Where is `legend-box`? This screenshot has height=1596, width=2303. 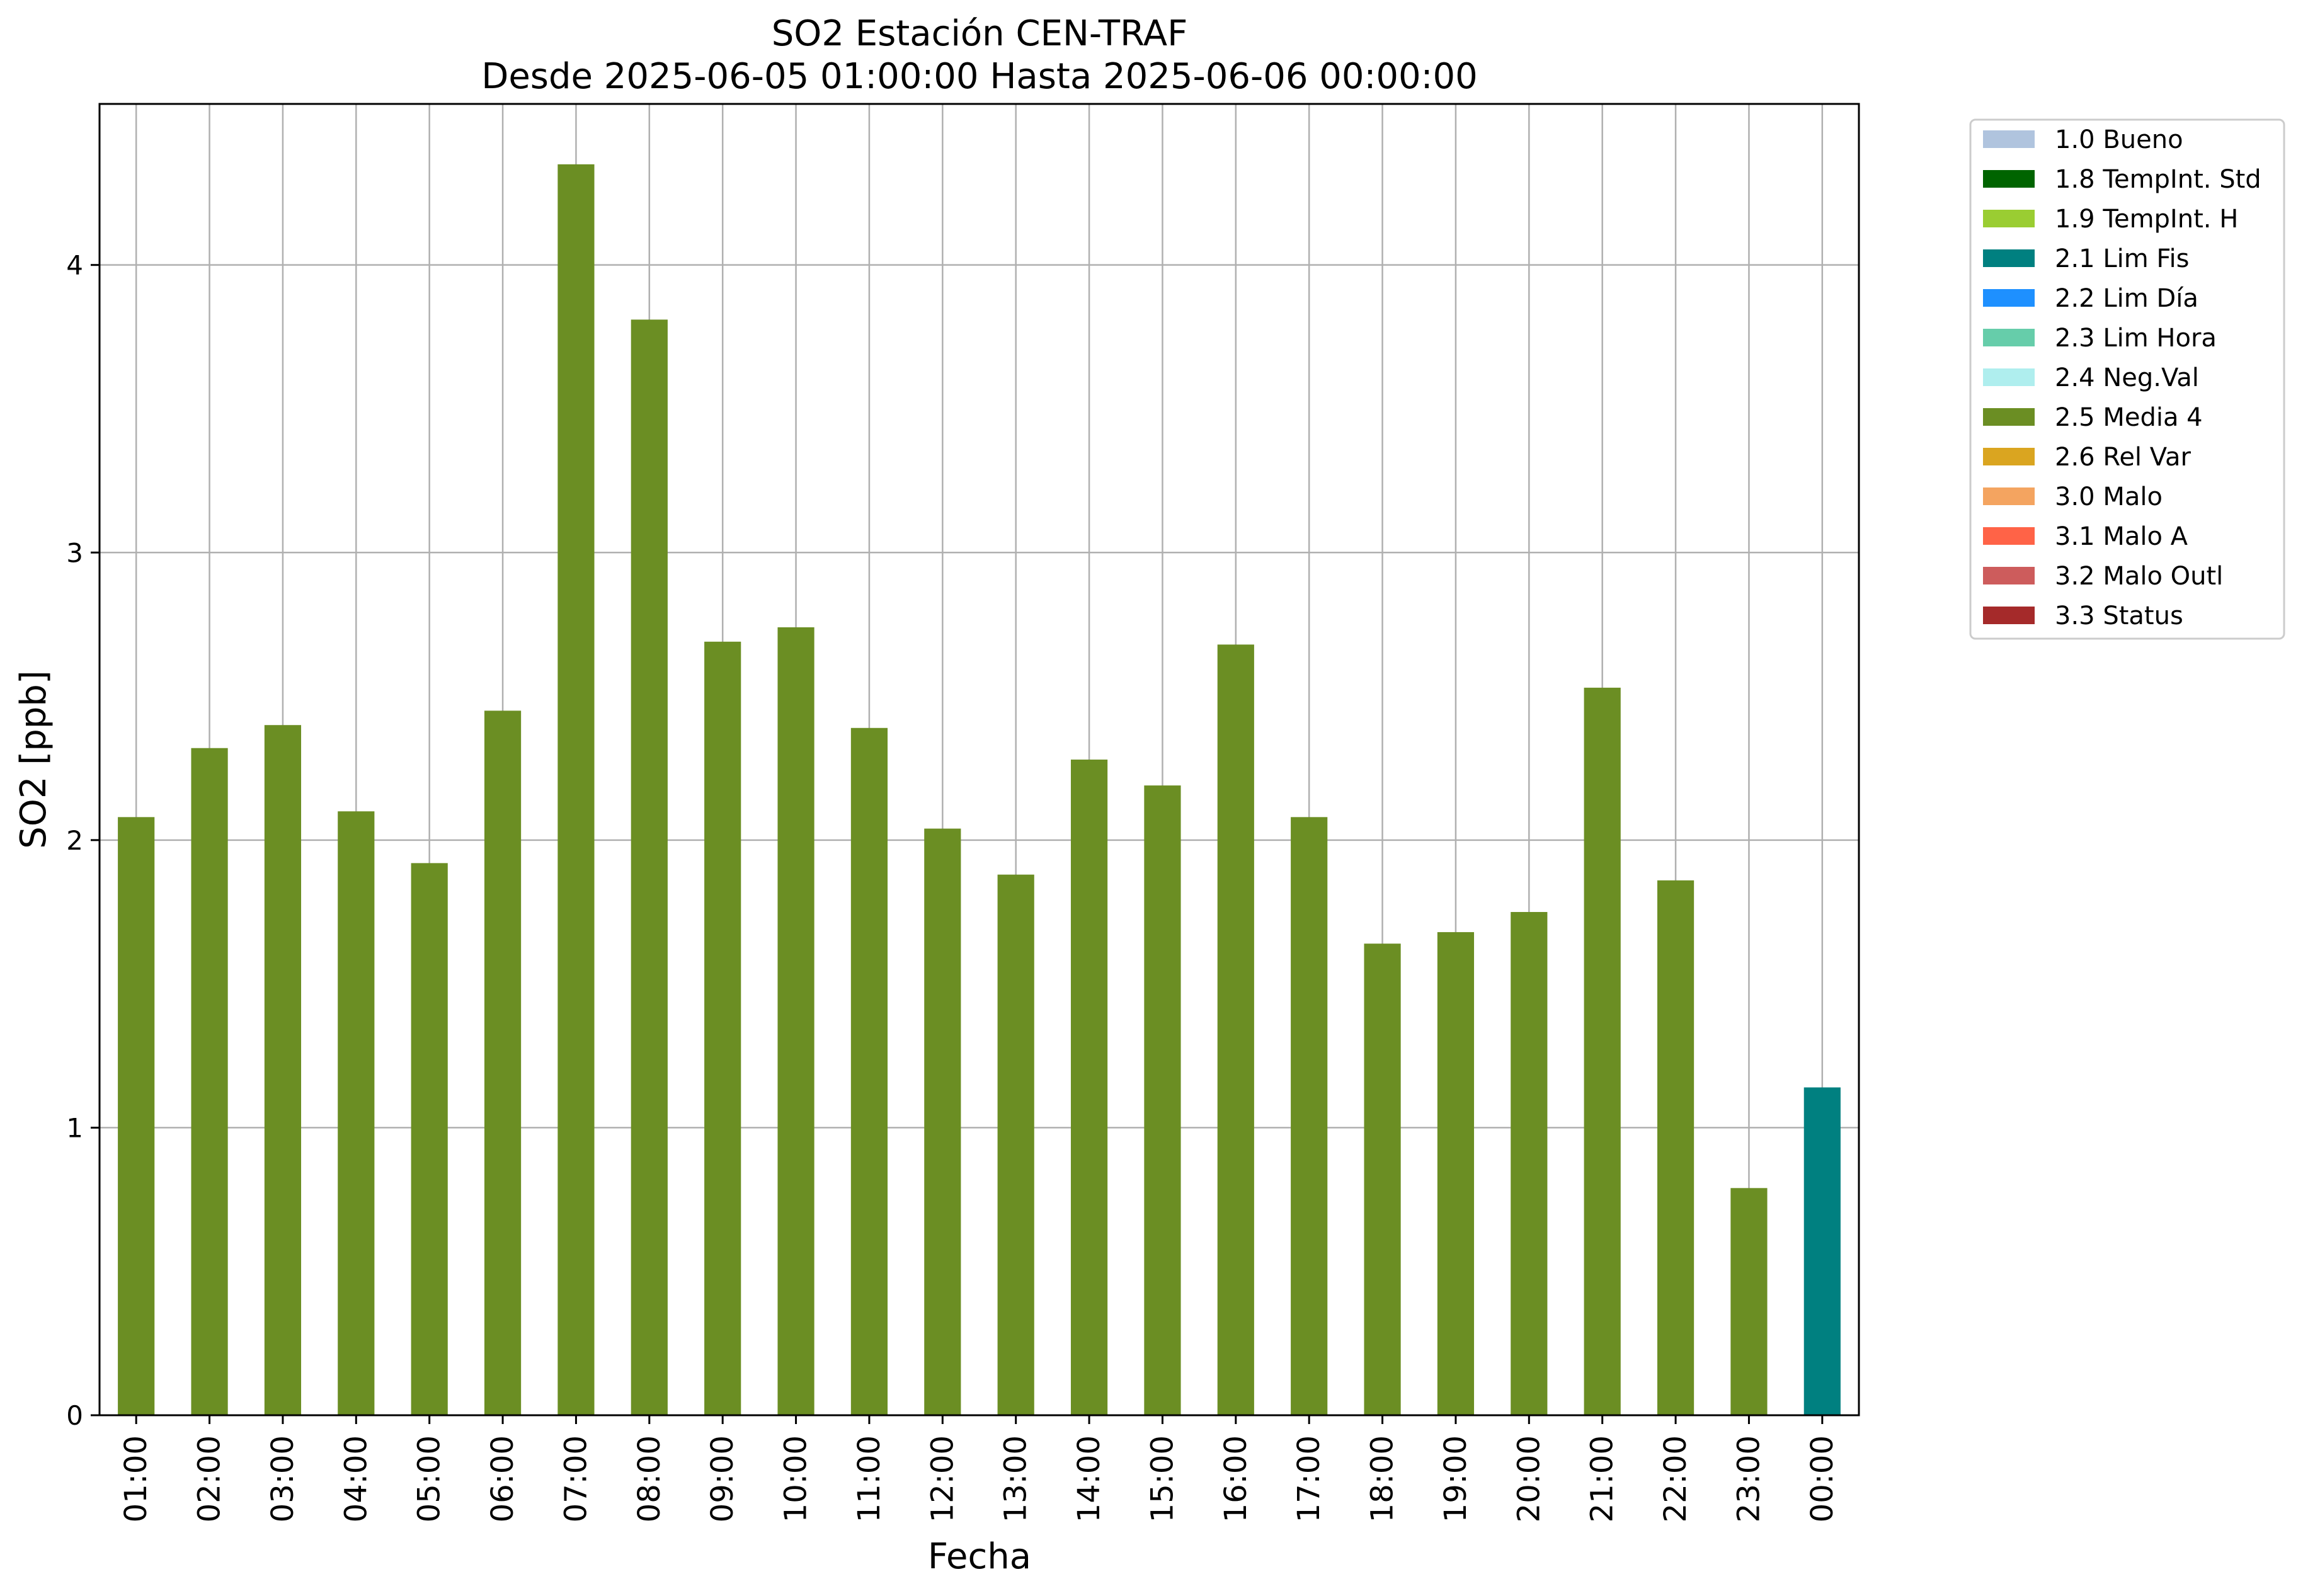 legend-box is located at coordinates (2127, 379).